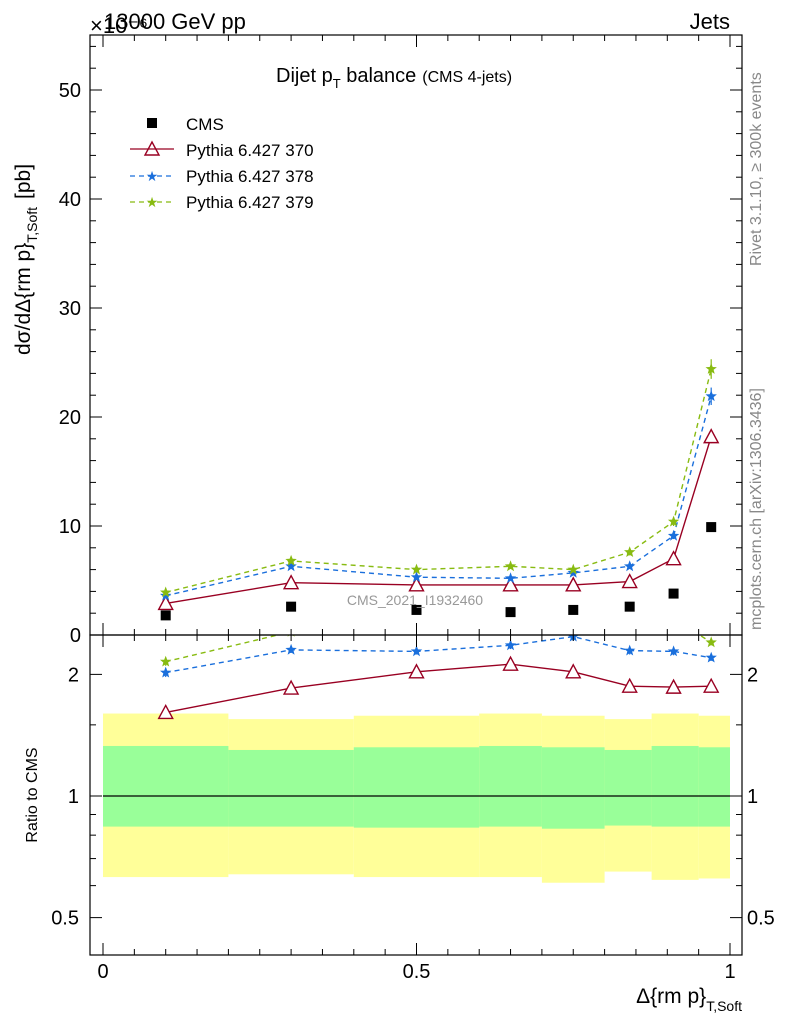 The image size is (786, 1024). I want to click on rivet-label: Rivet 3.1.10, ≥ 300k events, so click(756, 169).